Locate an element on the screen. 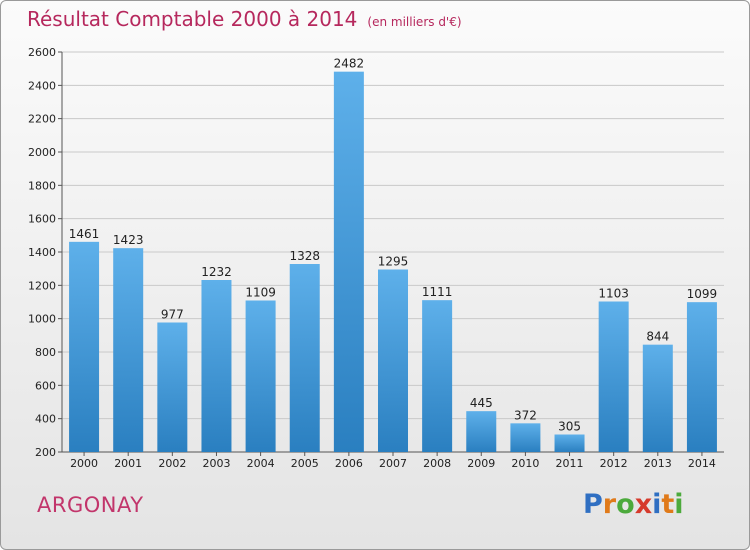 This screenshot has height=550, width=750. bar-2009 is located at coordinates (481, 431).